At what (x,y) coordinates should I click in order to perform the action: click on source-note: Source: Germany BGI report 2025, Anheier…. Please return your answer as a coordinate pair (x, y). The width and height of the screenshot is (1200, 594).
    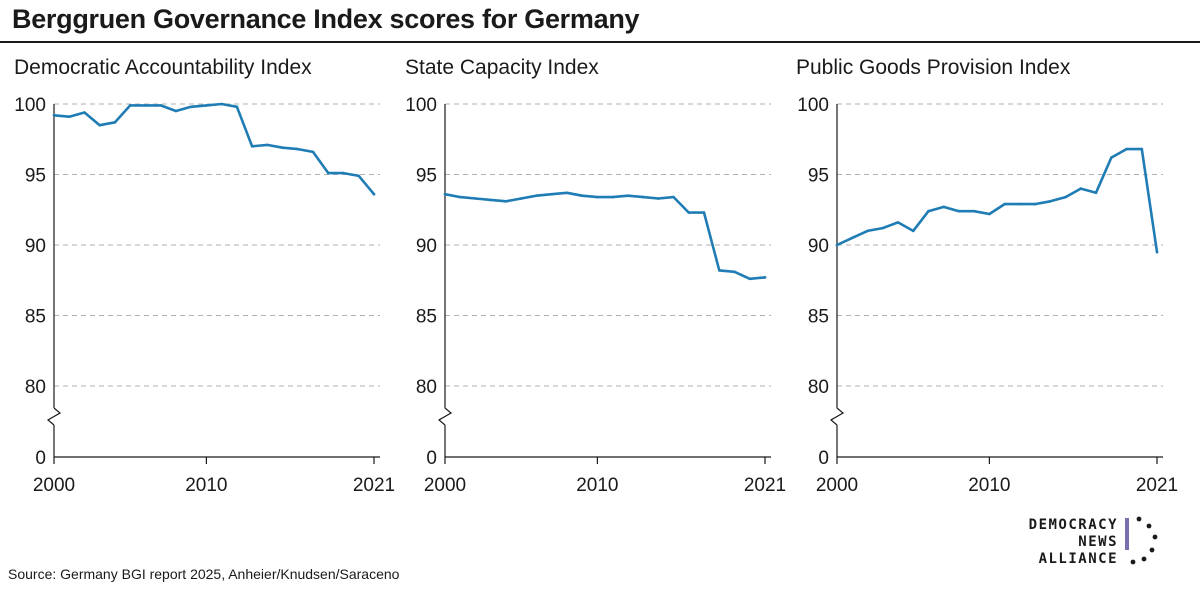
    Looking at the image, I should click on (204, 574).